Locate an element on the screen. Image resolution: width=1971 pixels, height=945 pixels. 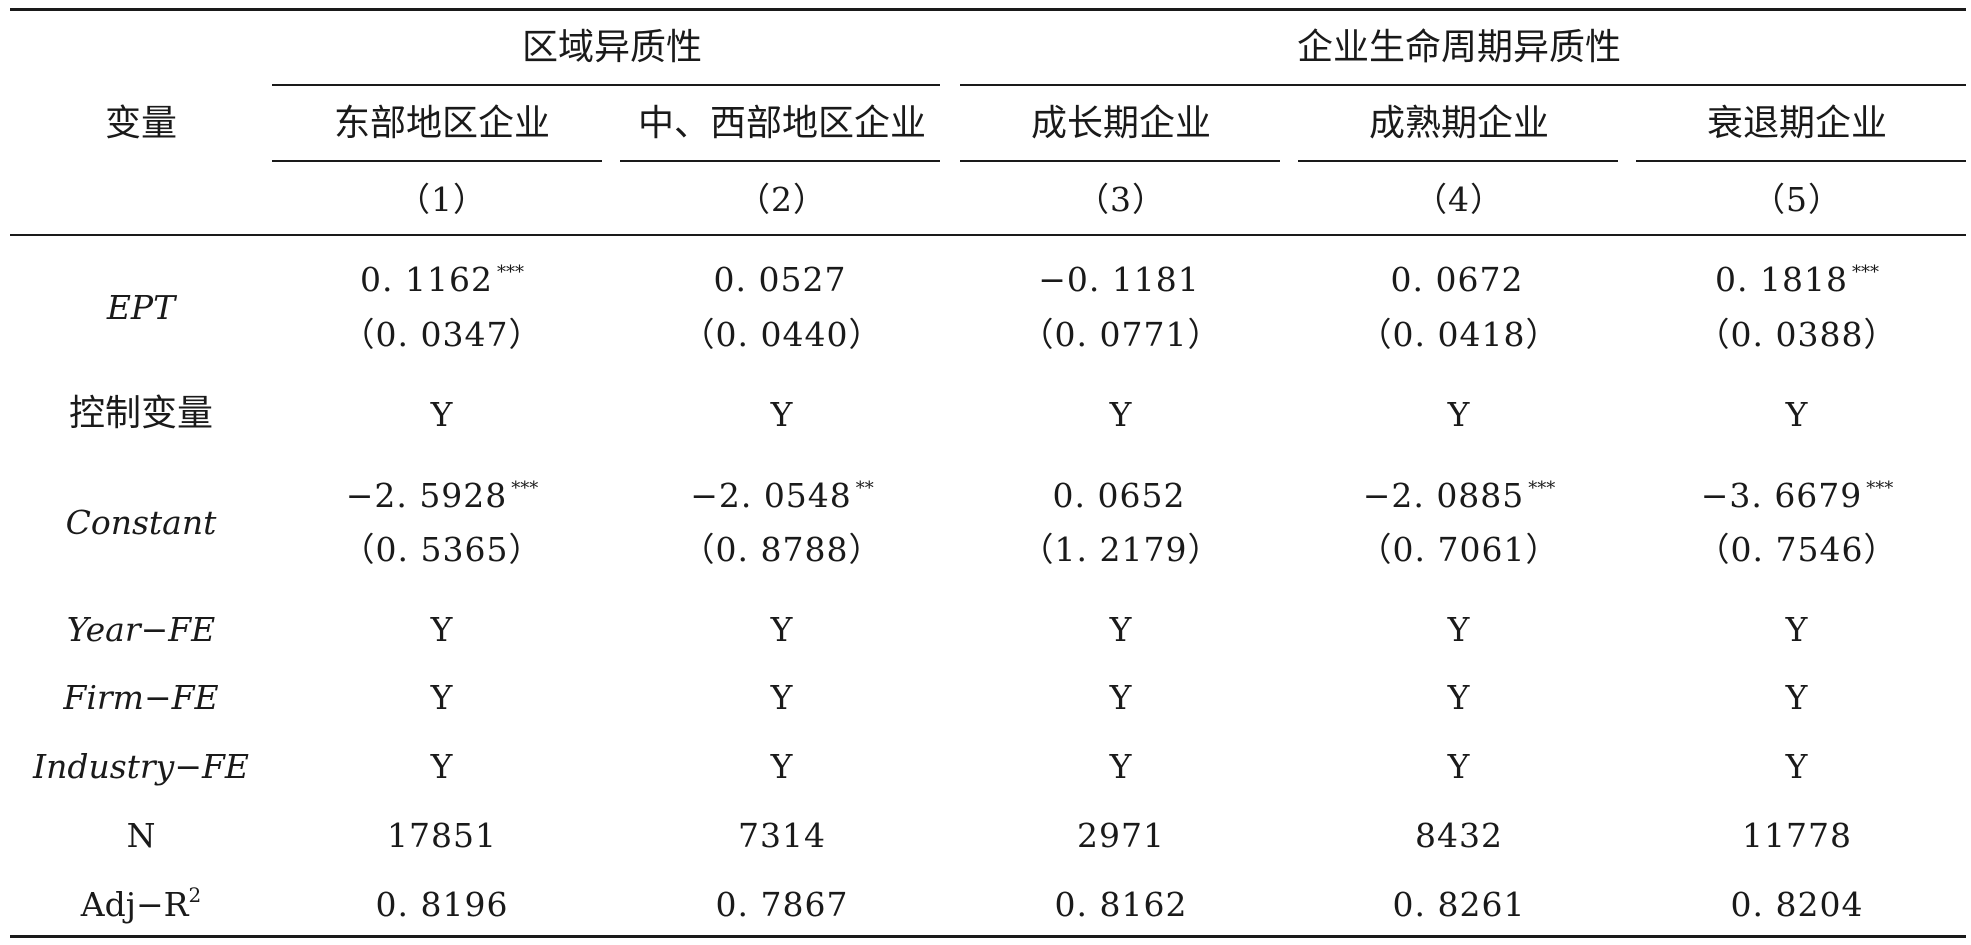
row-label-year-fe: Year−FE is located at coordinates (141, 629).